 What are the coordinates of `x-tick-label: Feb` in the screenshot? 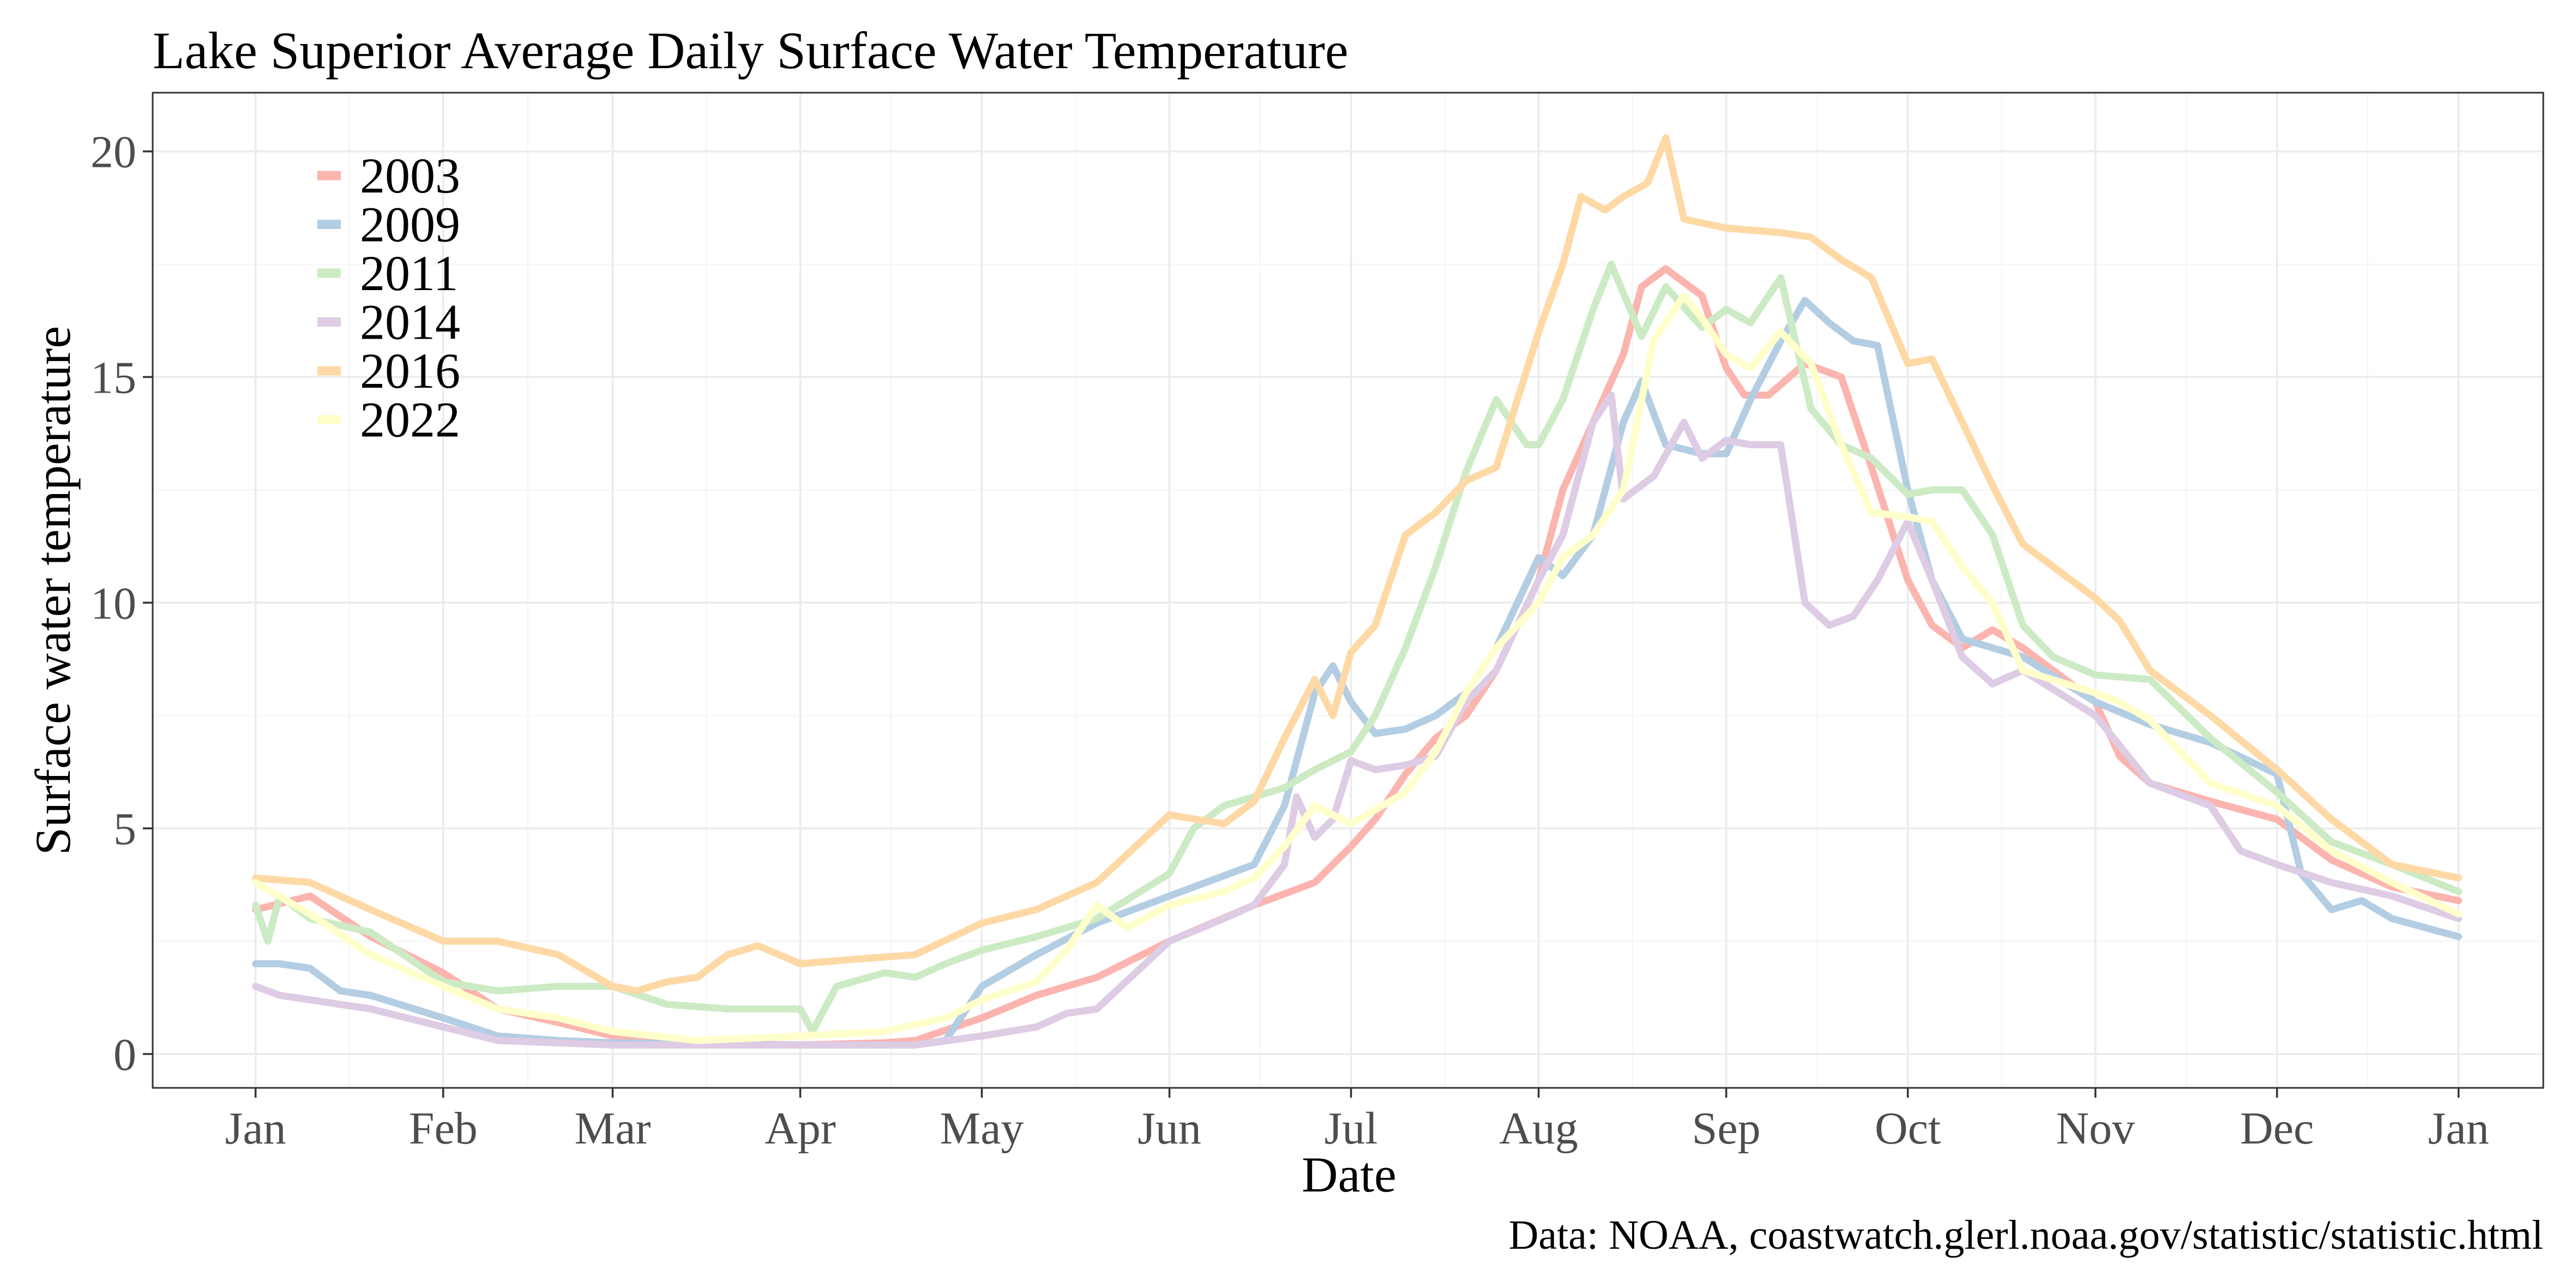 It's located at (443, 1128).